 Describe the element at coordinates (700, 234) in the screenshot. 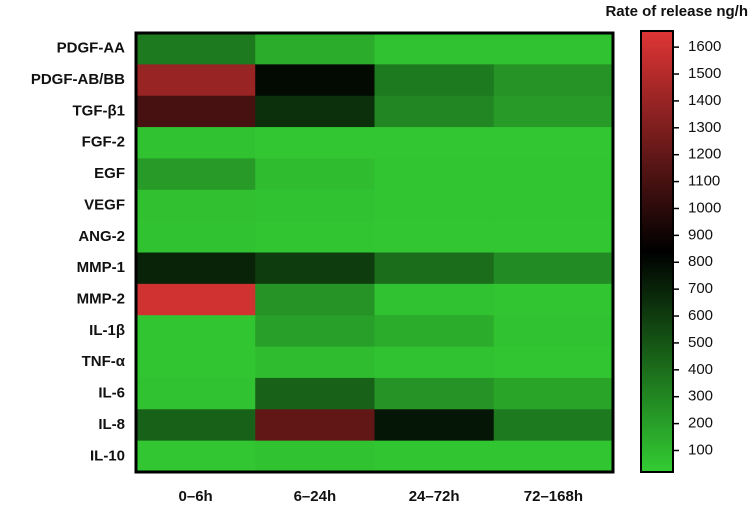

I see `colorbar-tick-label: 900` at that location.